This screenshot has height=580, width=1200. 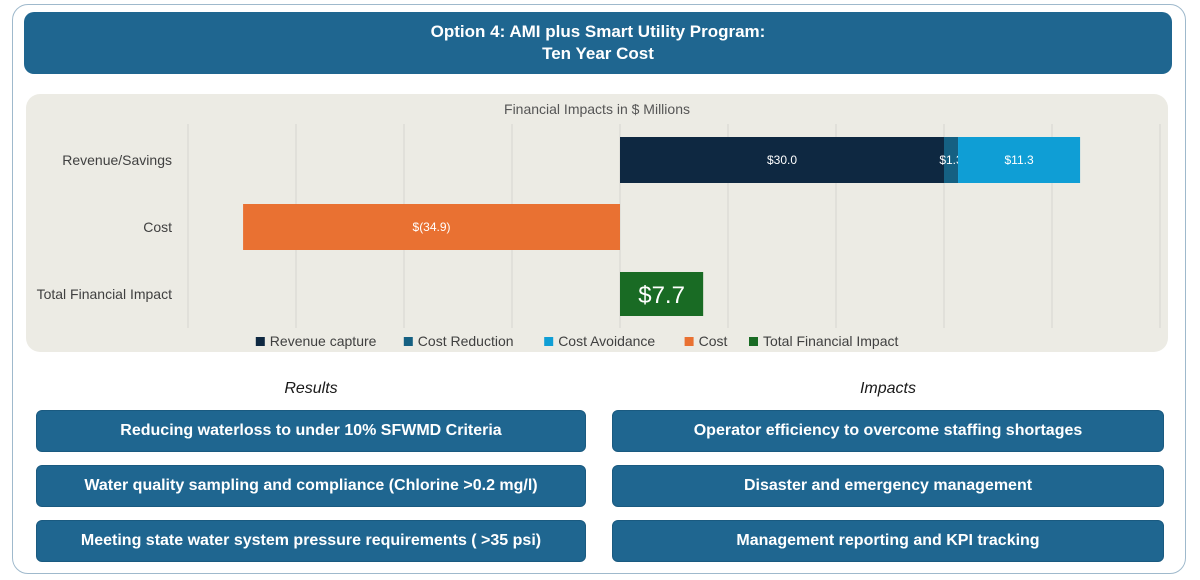 I want to click on legend-label: Cost, so click(x=713, y=341).